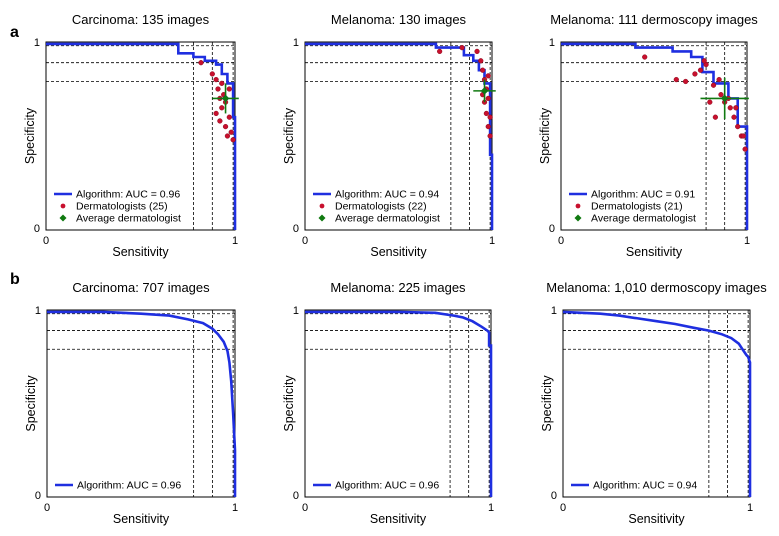  What do you see at coordinates (398, 287) in the screenshot?
I see `chart-title: Melanoma: 225 images` at bounding box center [398, 287].